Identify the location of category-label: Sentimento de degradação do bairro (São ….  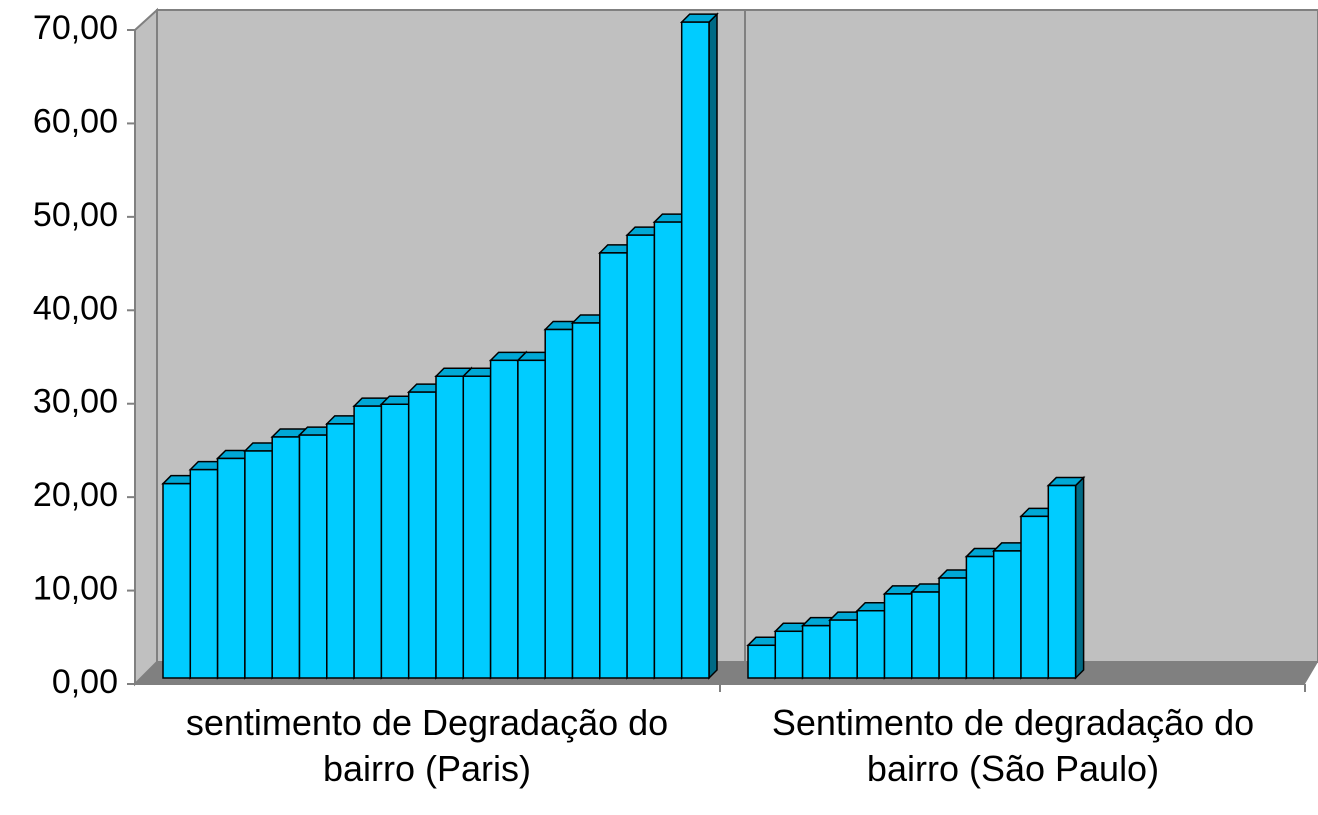
(1013, 745).